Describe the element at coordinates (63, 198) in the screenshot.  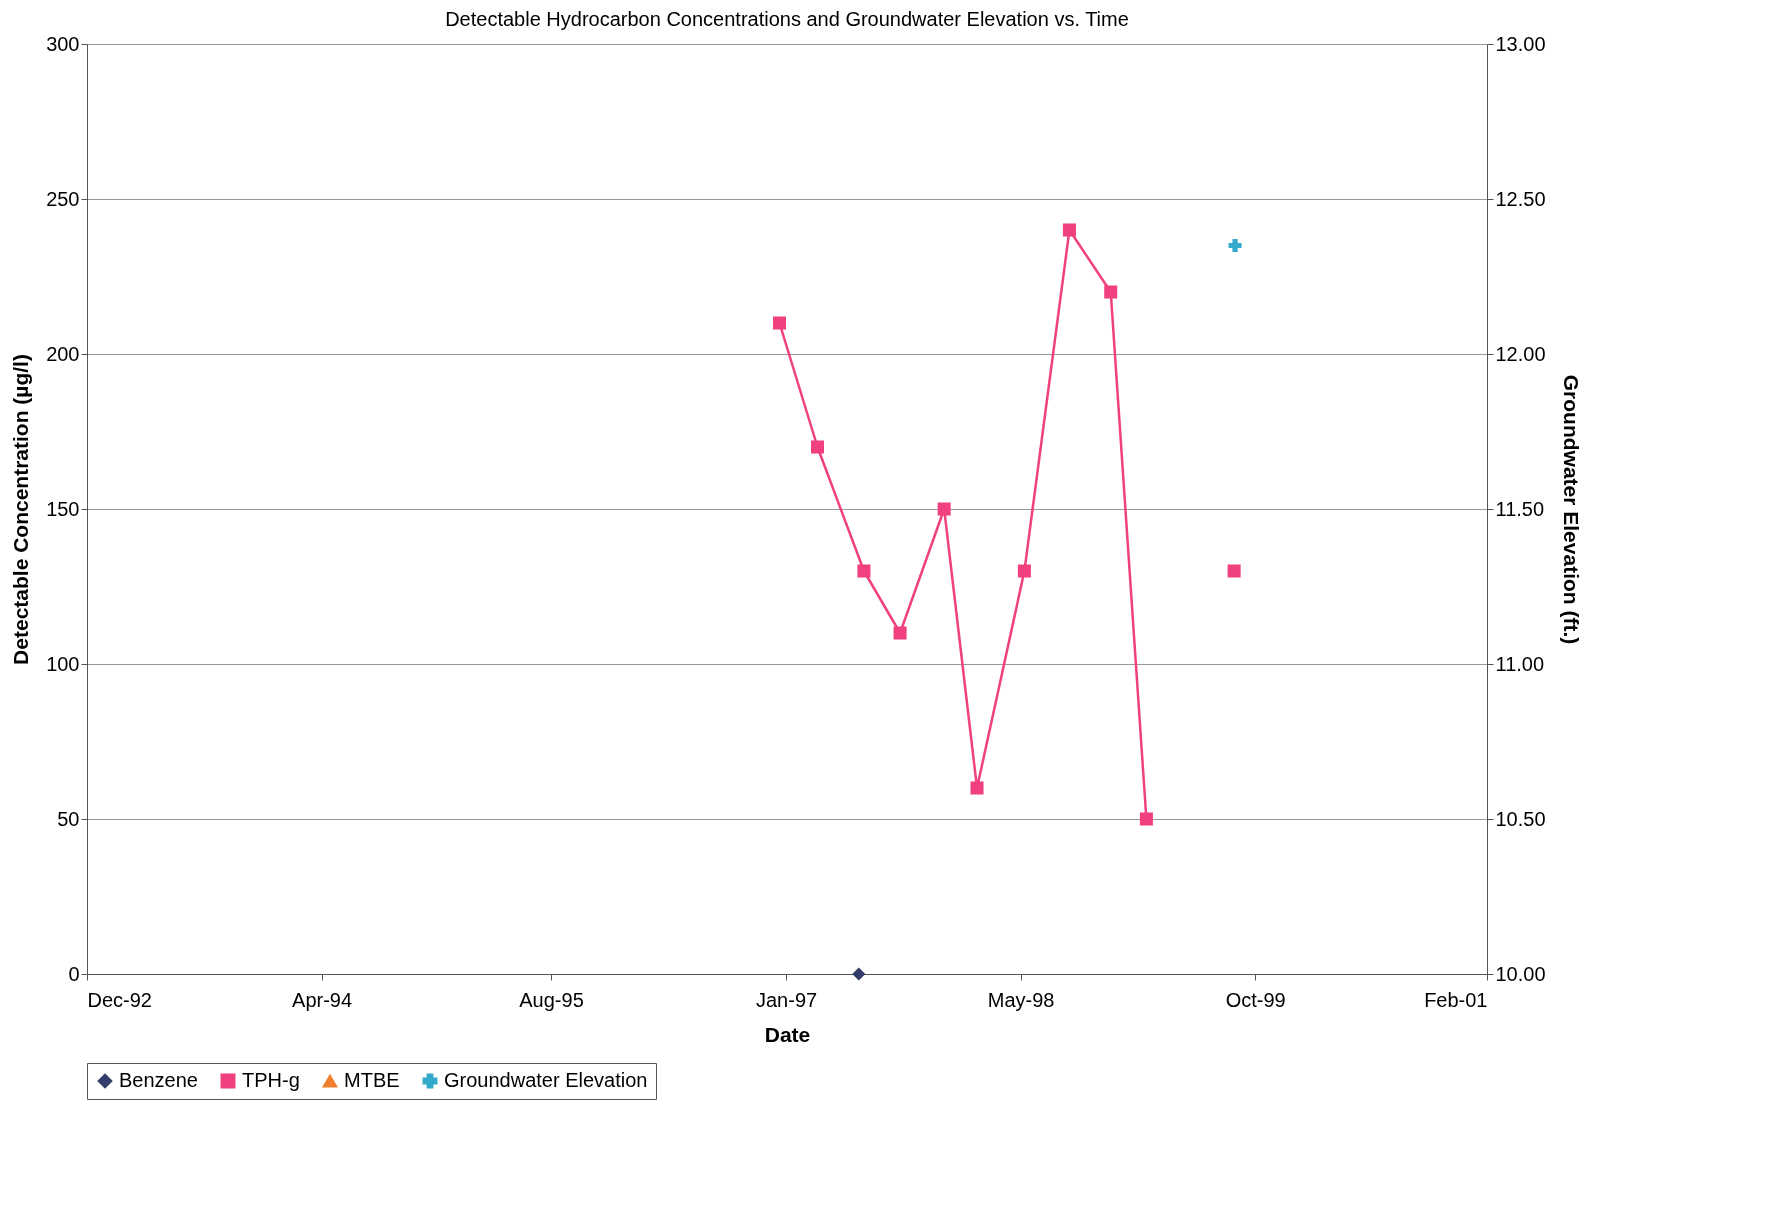
I see `y-tick-label: 250` at that location.